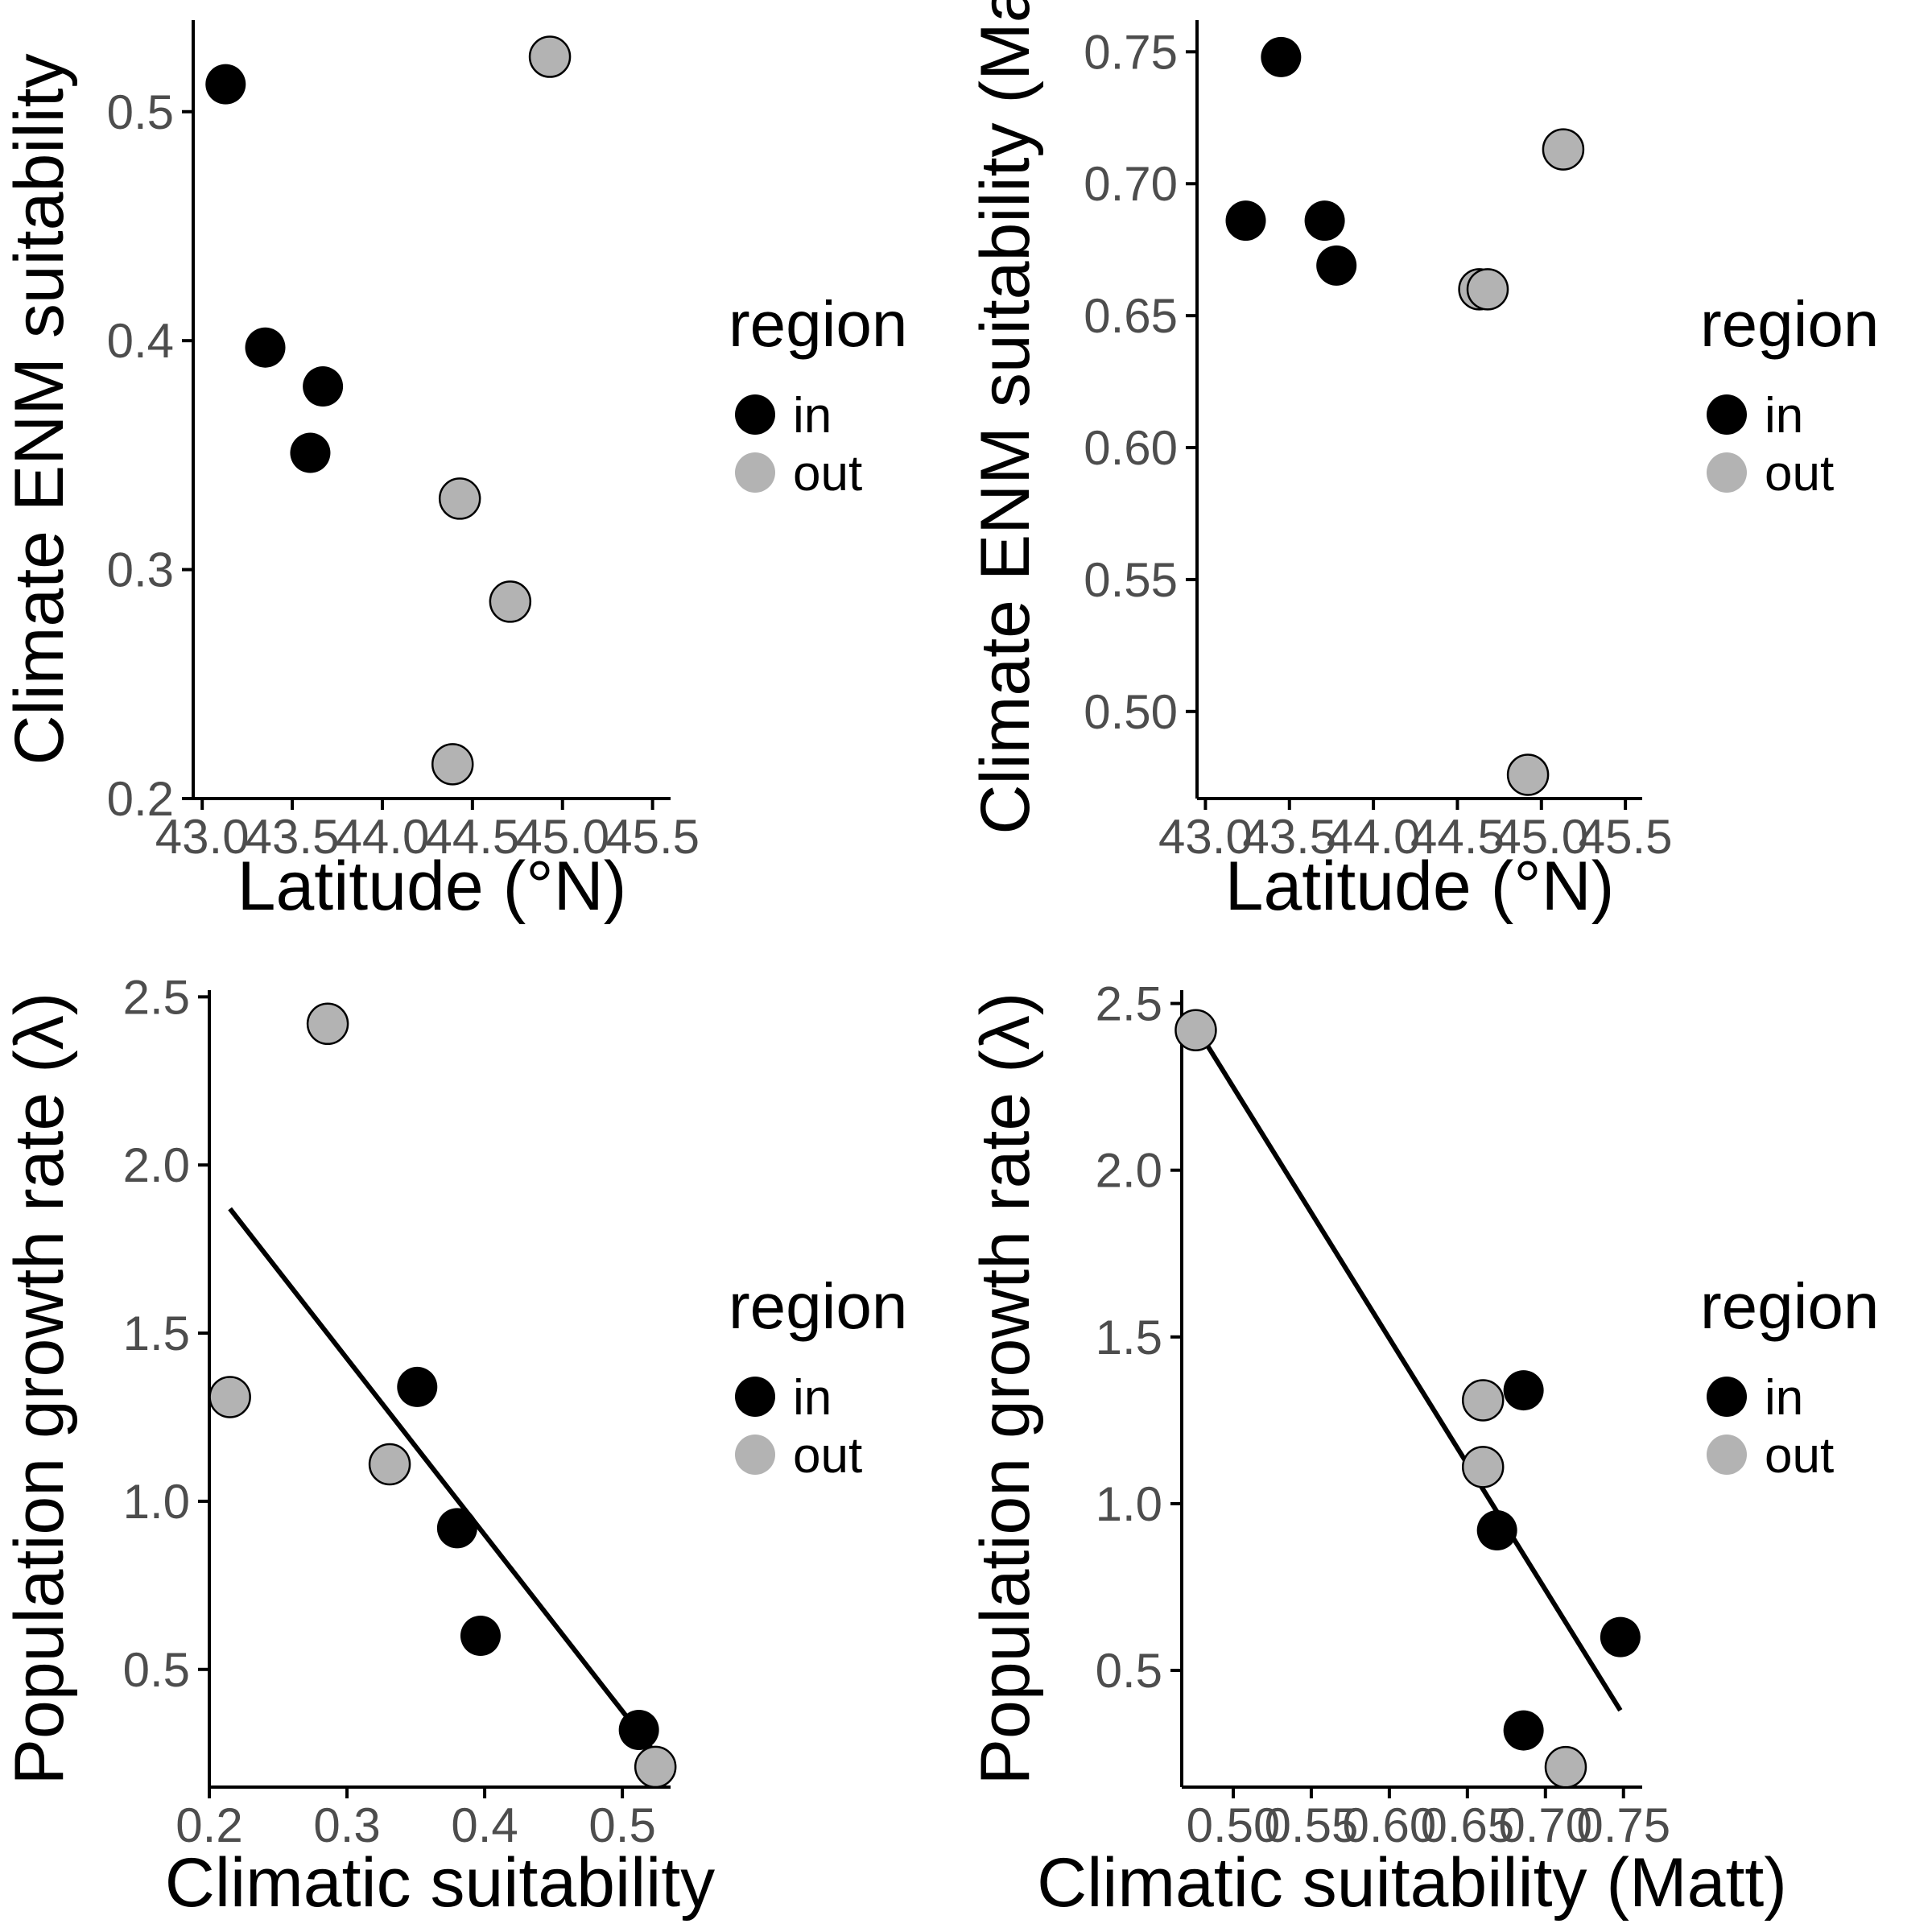 This screenshot has width=1932, height=1932. What do you see at coordinates (1467, 1825) in the screenshot?
I see `x-tick-label: 0.65` at bounding box center [1467, 1825].